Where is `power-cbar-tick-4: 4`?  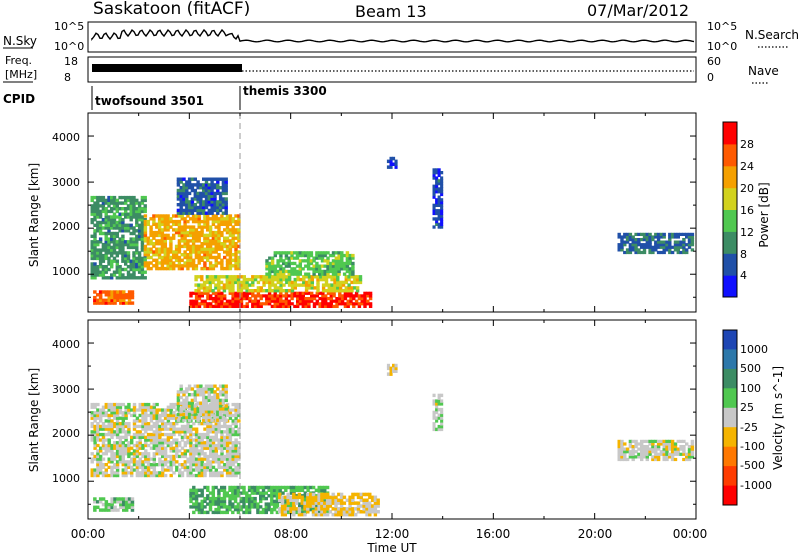 power-cbar-tick-4: 4 is located at coordinates (743, 275).